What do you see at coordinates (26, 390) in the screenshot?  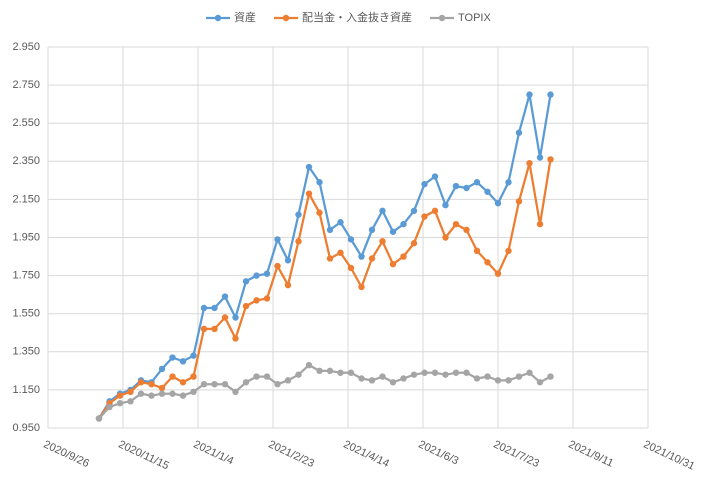 I see `y-tick-label: 1.150` at bounding box center [26, 390].